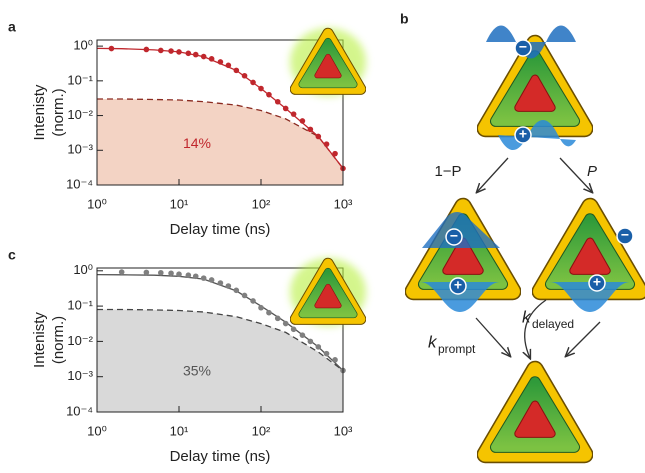 The image size is (645, 473). What do you see at coordinates (328, 62) in the screenshot?
I see `chart-a-icon` at bounding box center [328, 62].